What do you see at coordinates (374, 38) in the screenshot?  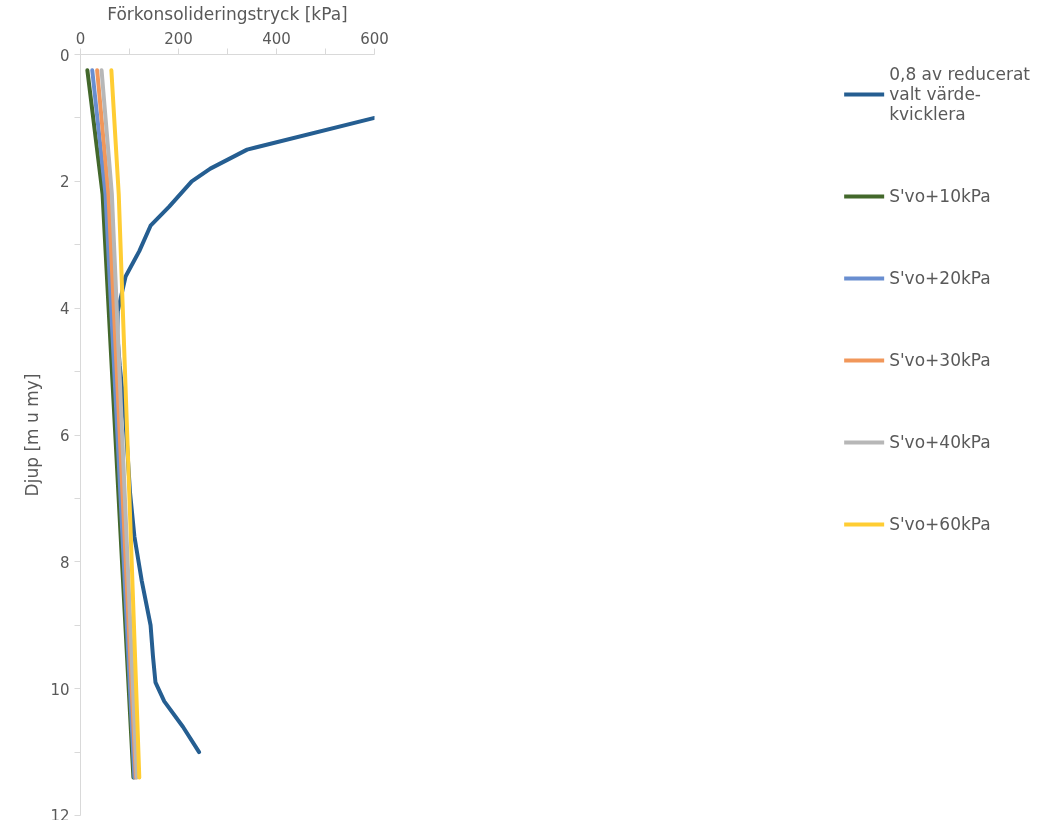 I see `x-tick-label: 600` at bounding box center [374, 38].